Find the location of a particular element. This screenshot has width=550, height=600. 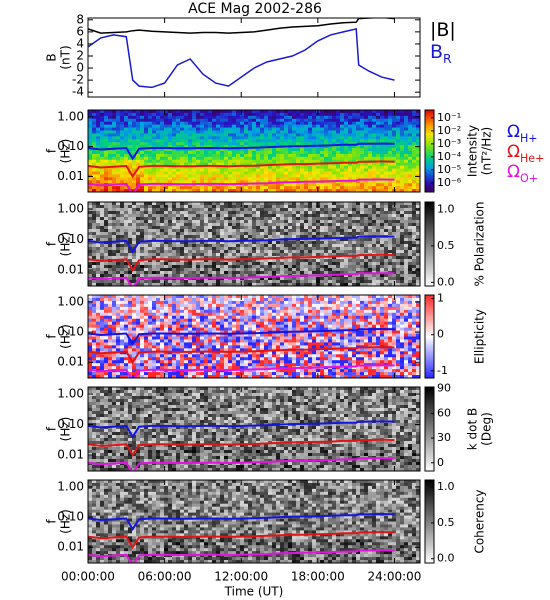

y-axis-label: (nT) is located at coordinates (66, 57).